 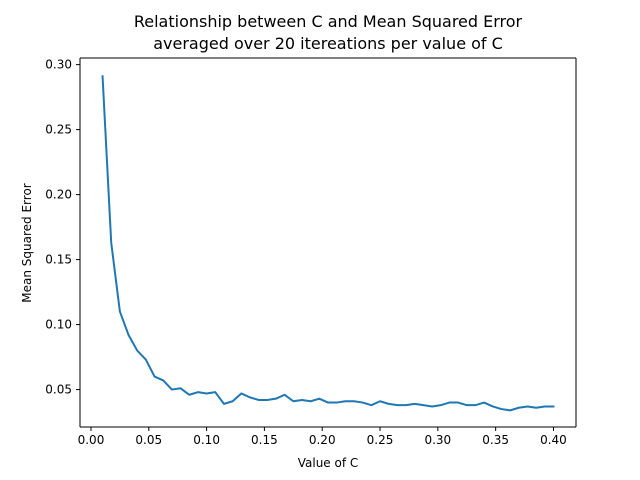 What do you see at coordinates (495, 440) in the screenshot?
I see `x-tick-label: 0.35` at bounding box center [495, 440].